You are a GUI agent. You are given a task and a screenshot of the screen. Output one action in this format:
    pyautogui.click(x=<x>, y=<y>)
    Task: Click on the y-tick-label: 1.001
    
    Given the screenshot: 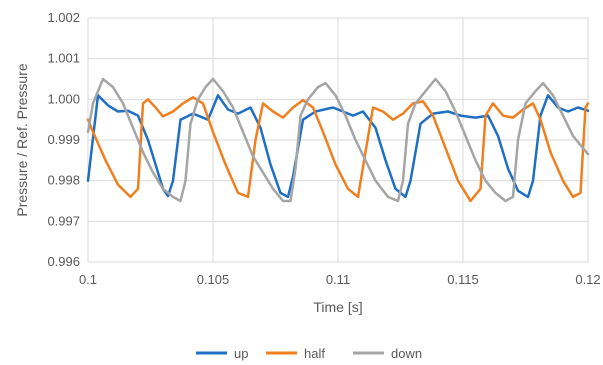 What is the action you would take?
    pyautogui.click(x=63, y=58)
    